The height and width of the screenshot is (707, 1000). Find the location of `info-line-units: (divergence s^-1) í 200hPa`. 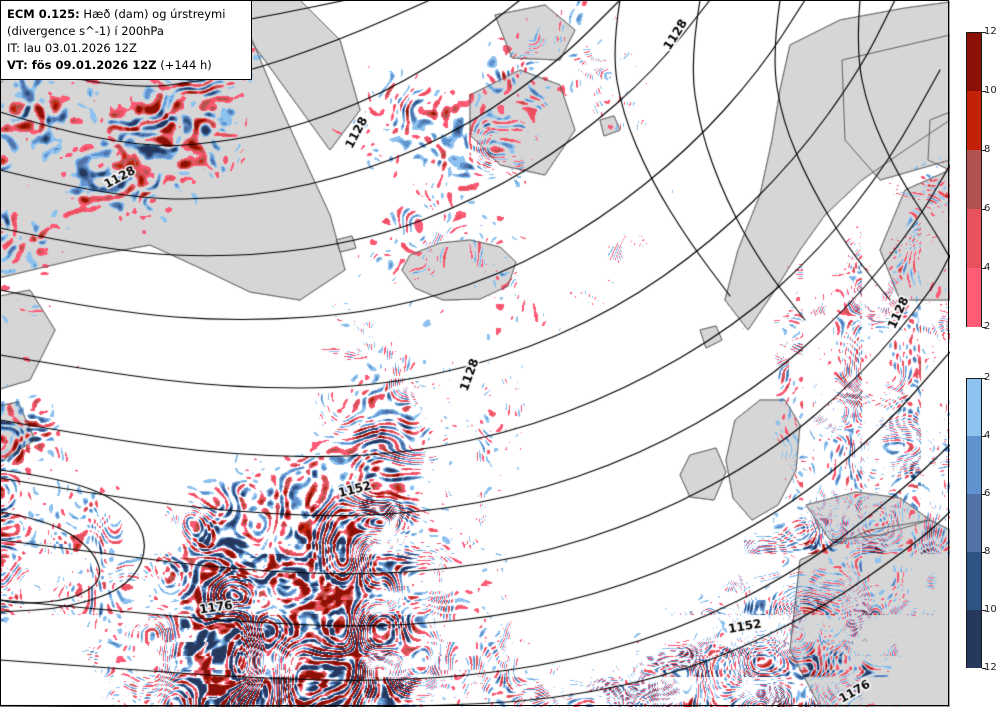

info-line-units: (divergence s^-1) í 200hPa is located at coordinates (85, 31).